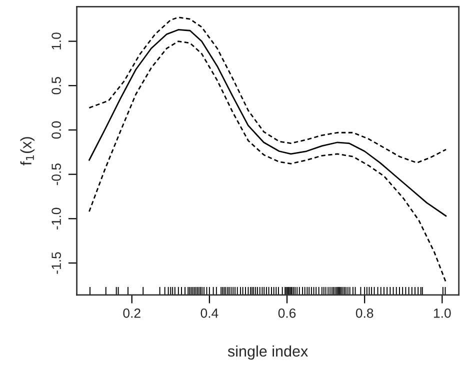 The image size is (474, 371). Describe the element at coordinates (27, 151) in the screenshot. I see `y-axis-title: f$_{1}$(x)` at that location.